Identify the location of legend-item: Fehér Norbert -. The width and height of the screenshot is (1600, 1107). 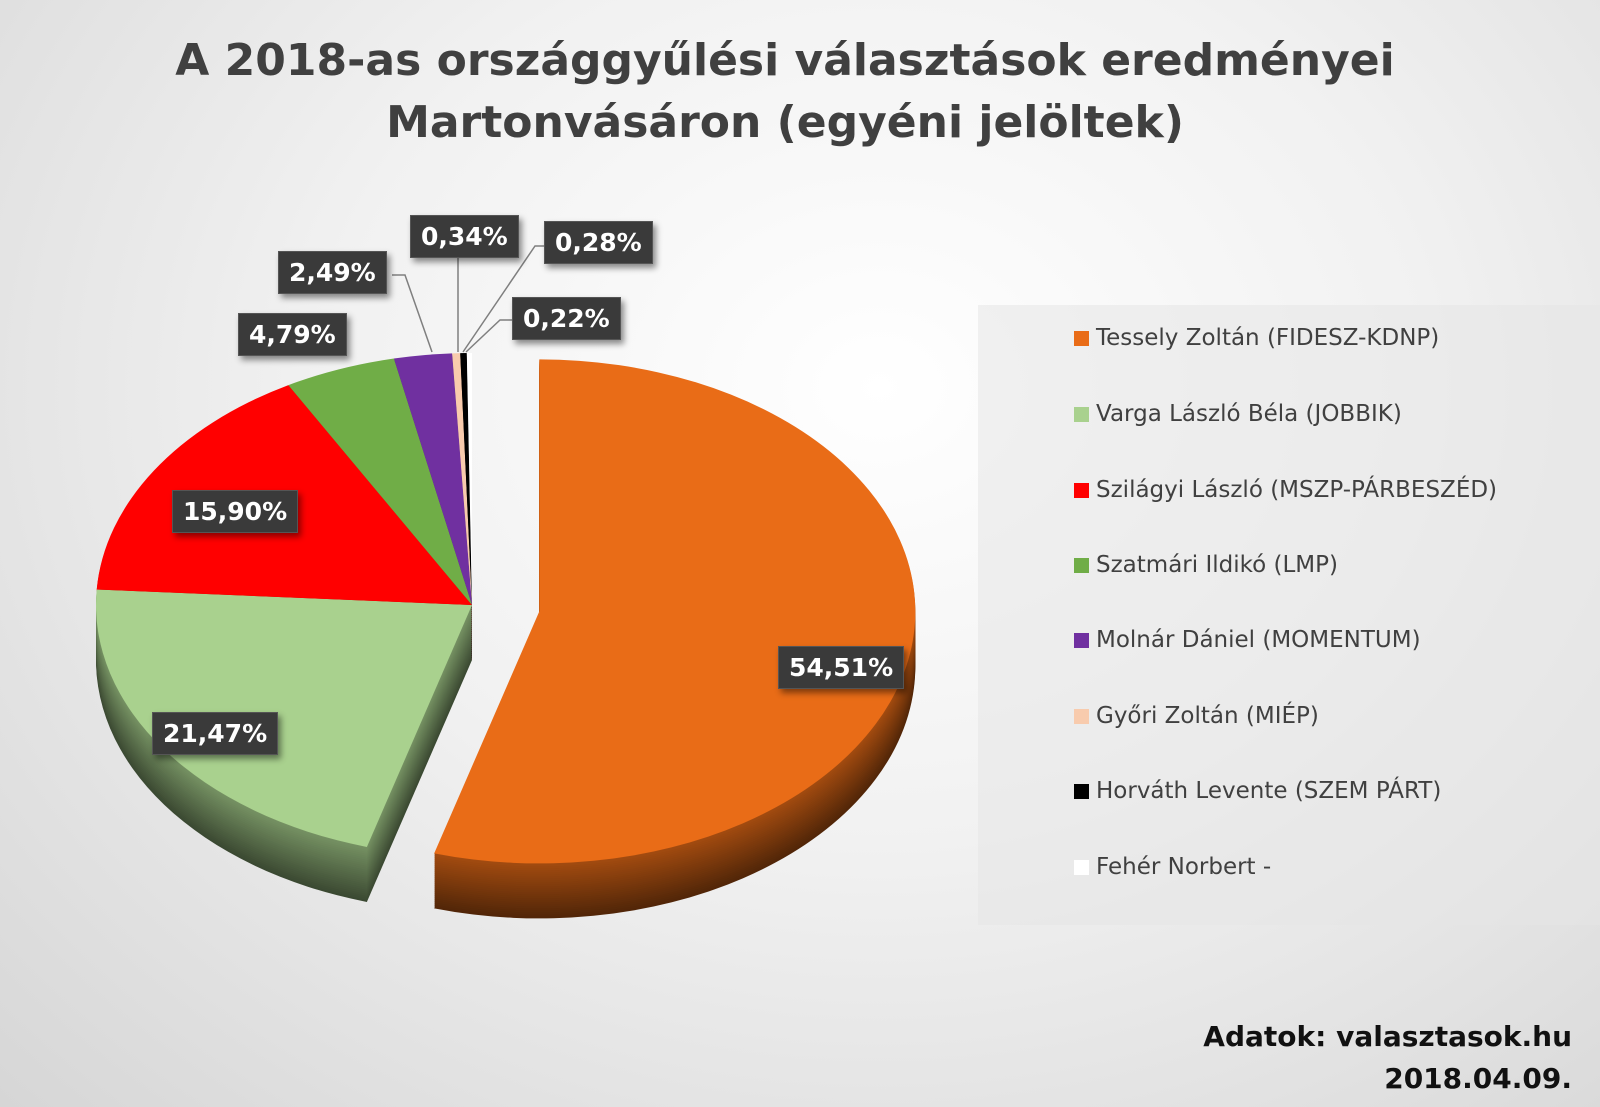
(1172, 867).